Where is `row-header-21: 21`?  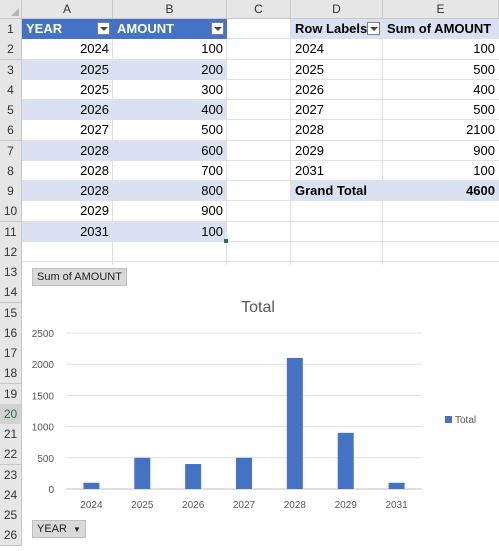
row-header-21: 21 is located at coordinates (11, 434).